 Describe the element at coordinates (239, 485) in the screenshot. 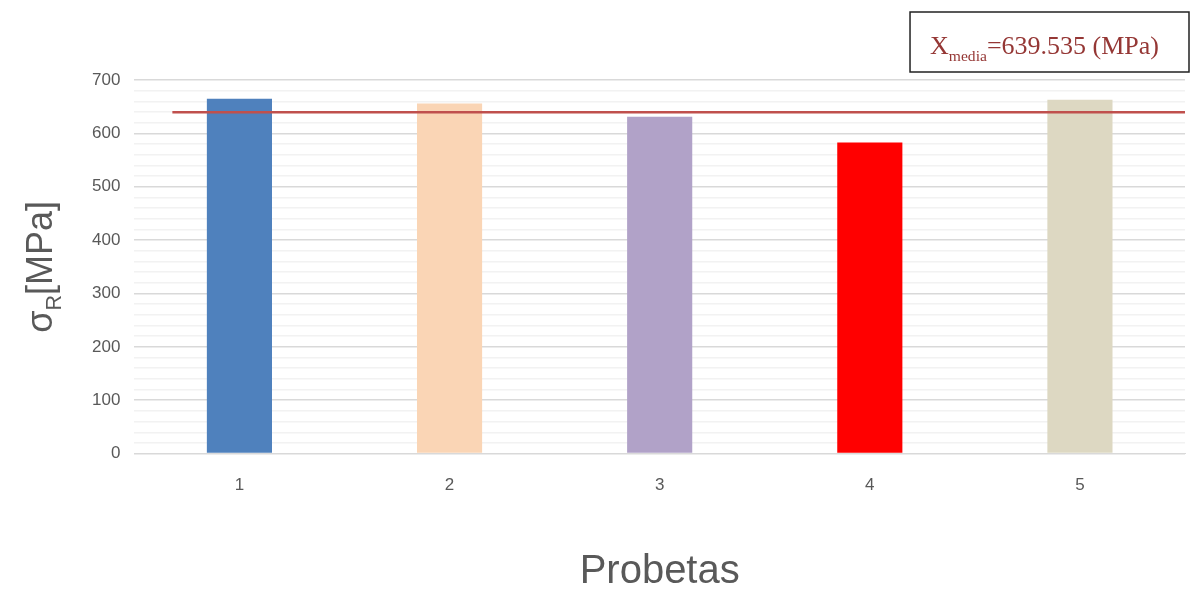

I see `x-tick-label: 1` at that location.